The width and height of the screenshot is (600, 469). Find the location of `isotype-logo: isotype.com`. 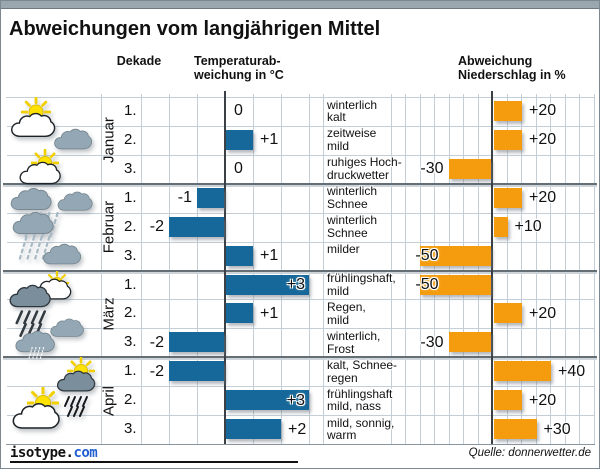

isotype-logo: isotype.com is located at coordinates (54, 453).